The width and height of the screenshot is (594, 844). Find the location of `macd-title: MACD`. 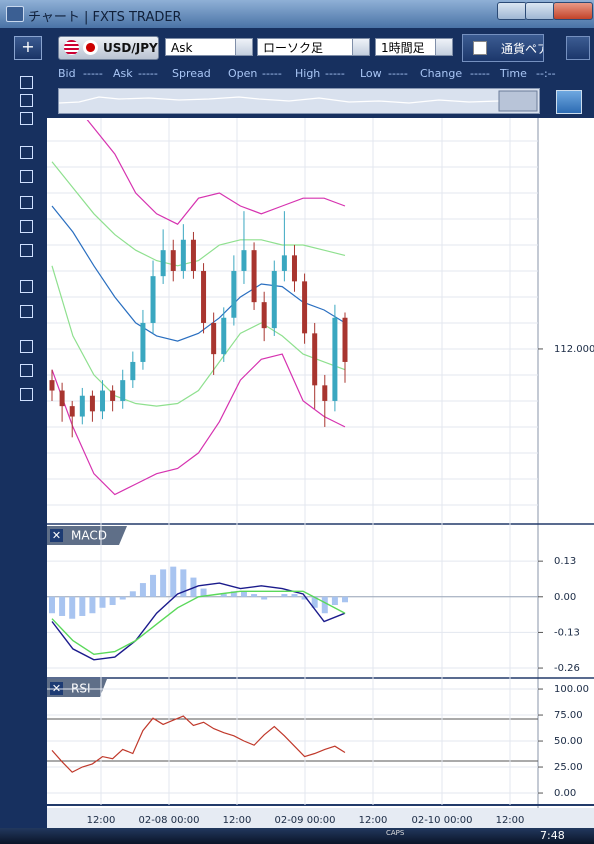

macd-title: MACD is located at coordinates (89, 536).